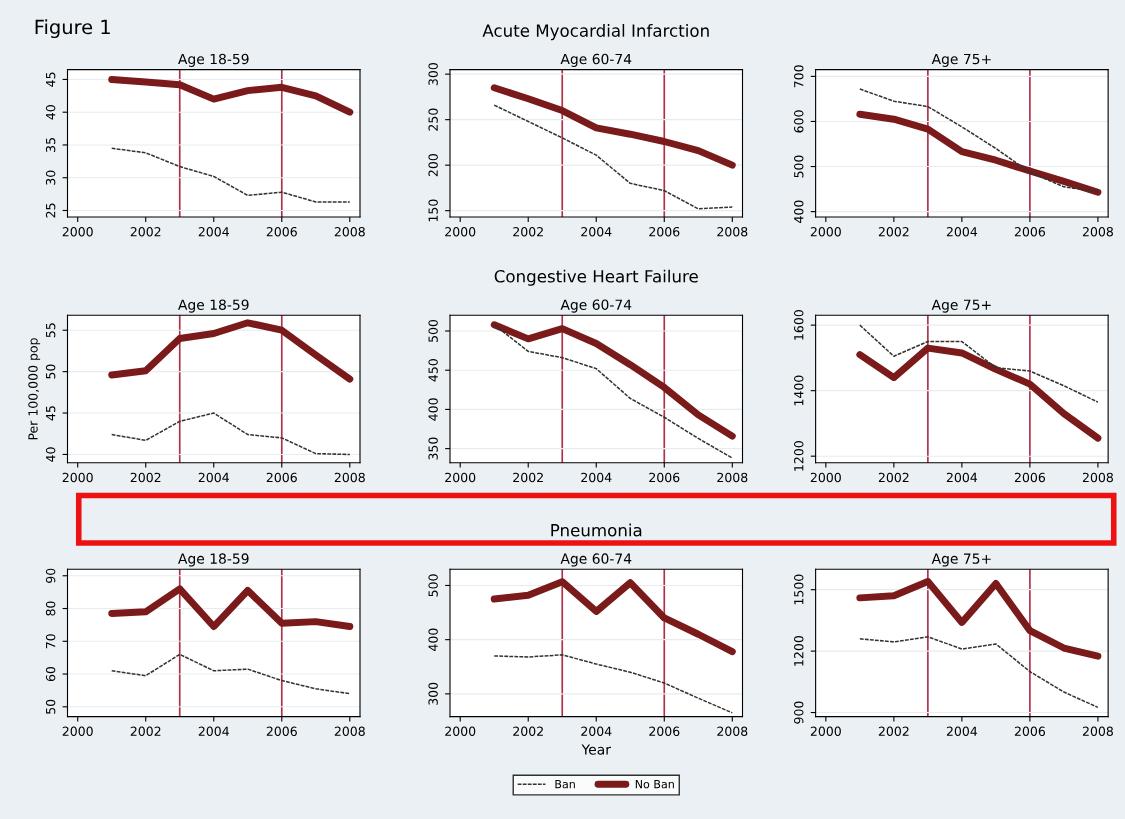 This screenshot has height=819, width=1125. I want to click on y-tick-label: 700, so click(799, 76).